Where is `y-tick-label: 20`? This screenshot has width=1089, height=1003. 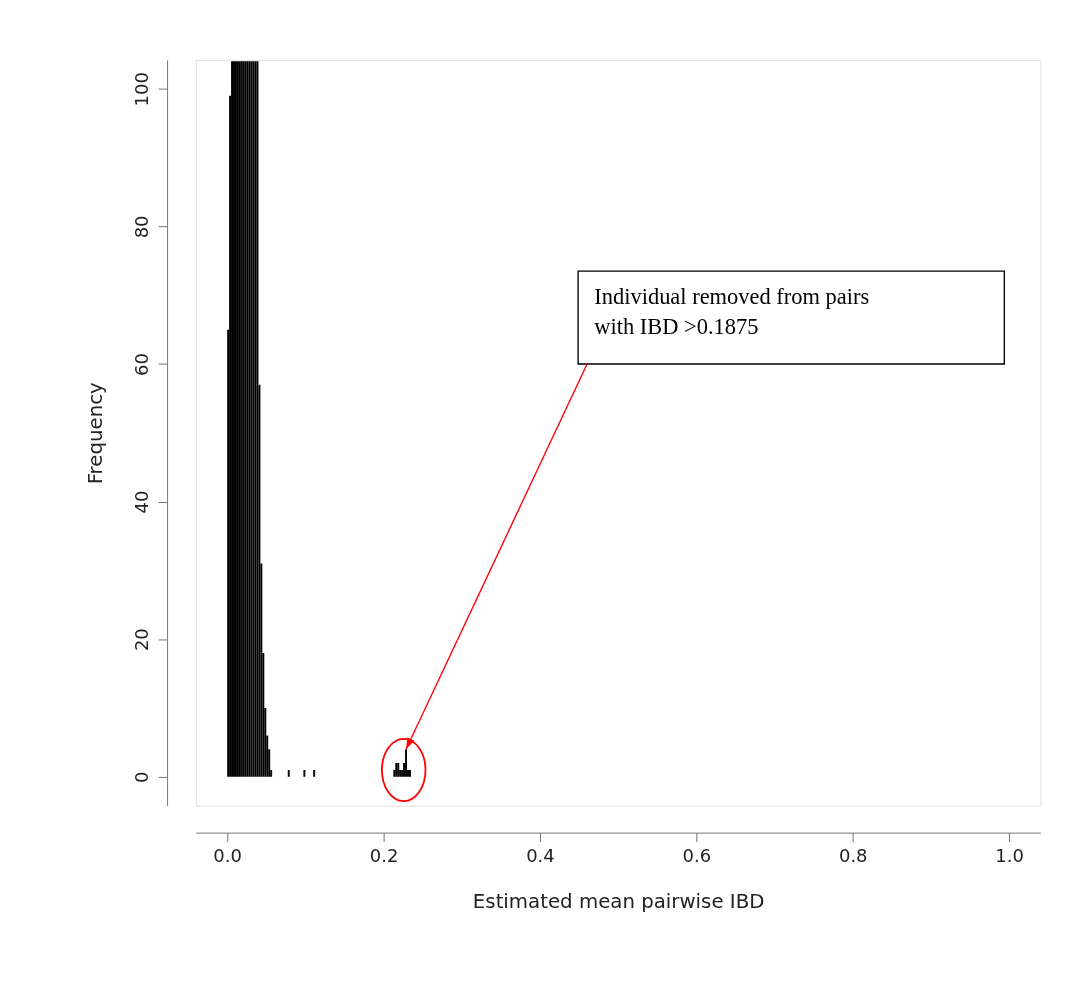
y-tick-label: 20 is located at coordinates (141, 640).